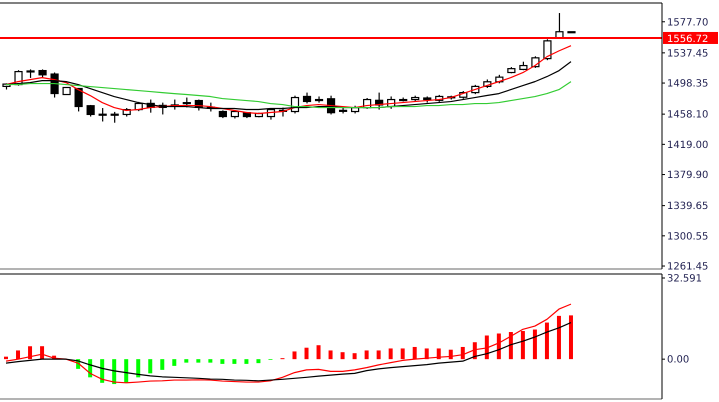  Describe the element at coordinates (687, 236) in the screenshot. I see `y-tick-label: 1300.55` at that location.